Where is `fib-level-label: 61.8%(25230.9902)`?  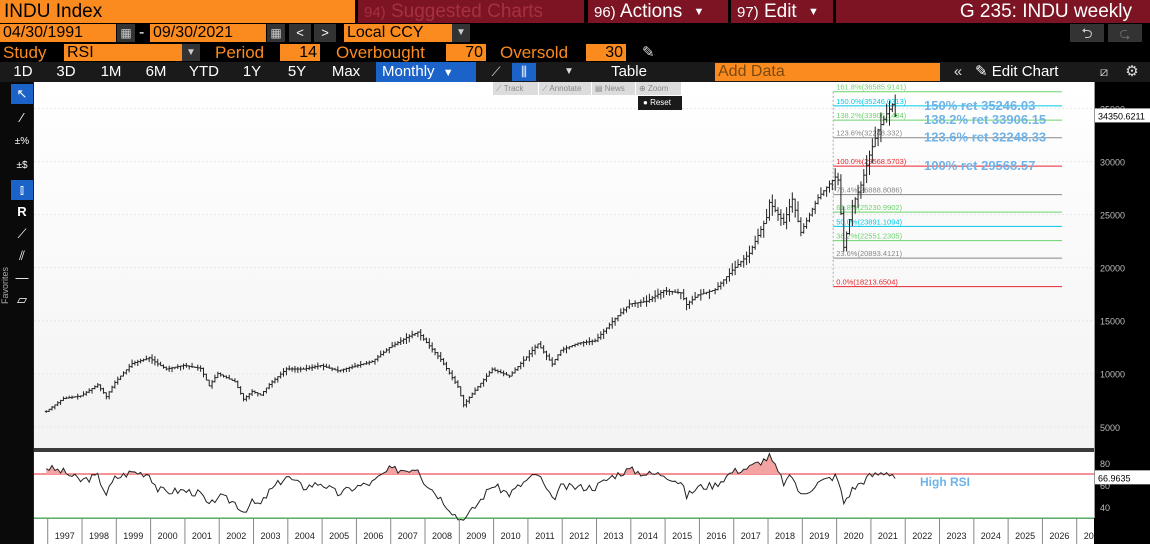
fib-level-label: 61.8%(25230.9902) is located at coordinates (869, 207).